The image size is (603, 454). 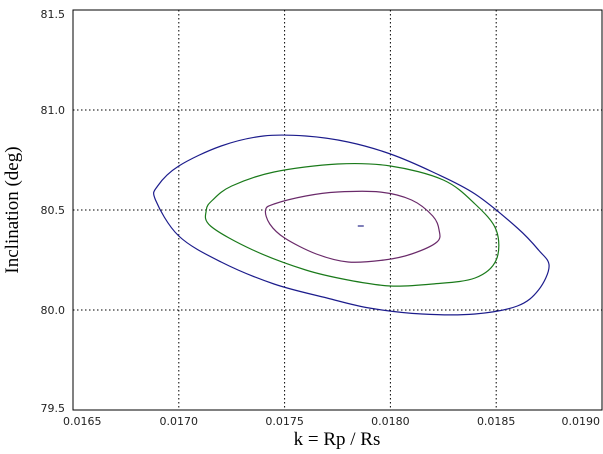 I want to click on y-tick-label: 80.0, so click(x=53, y=310).